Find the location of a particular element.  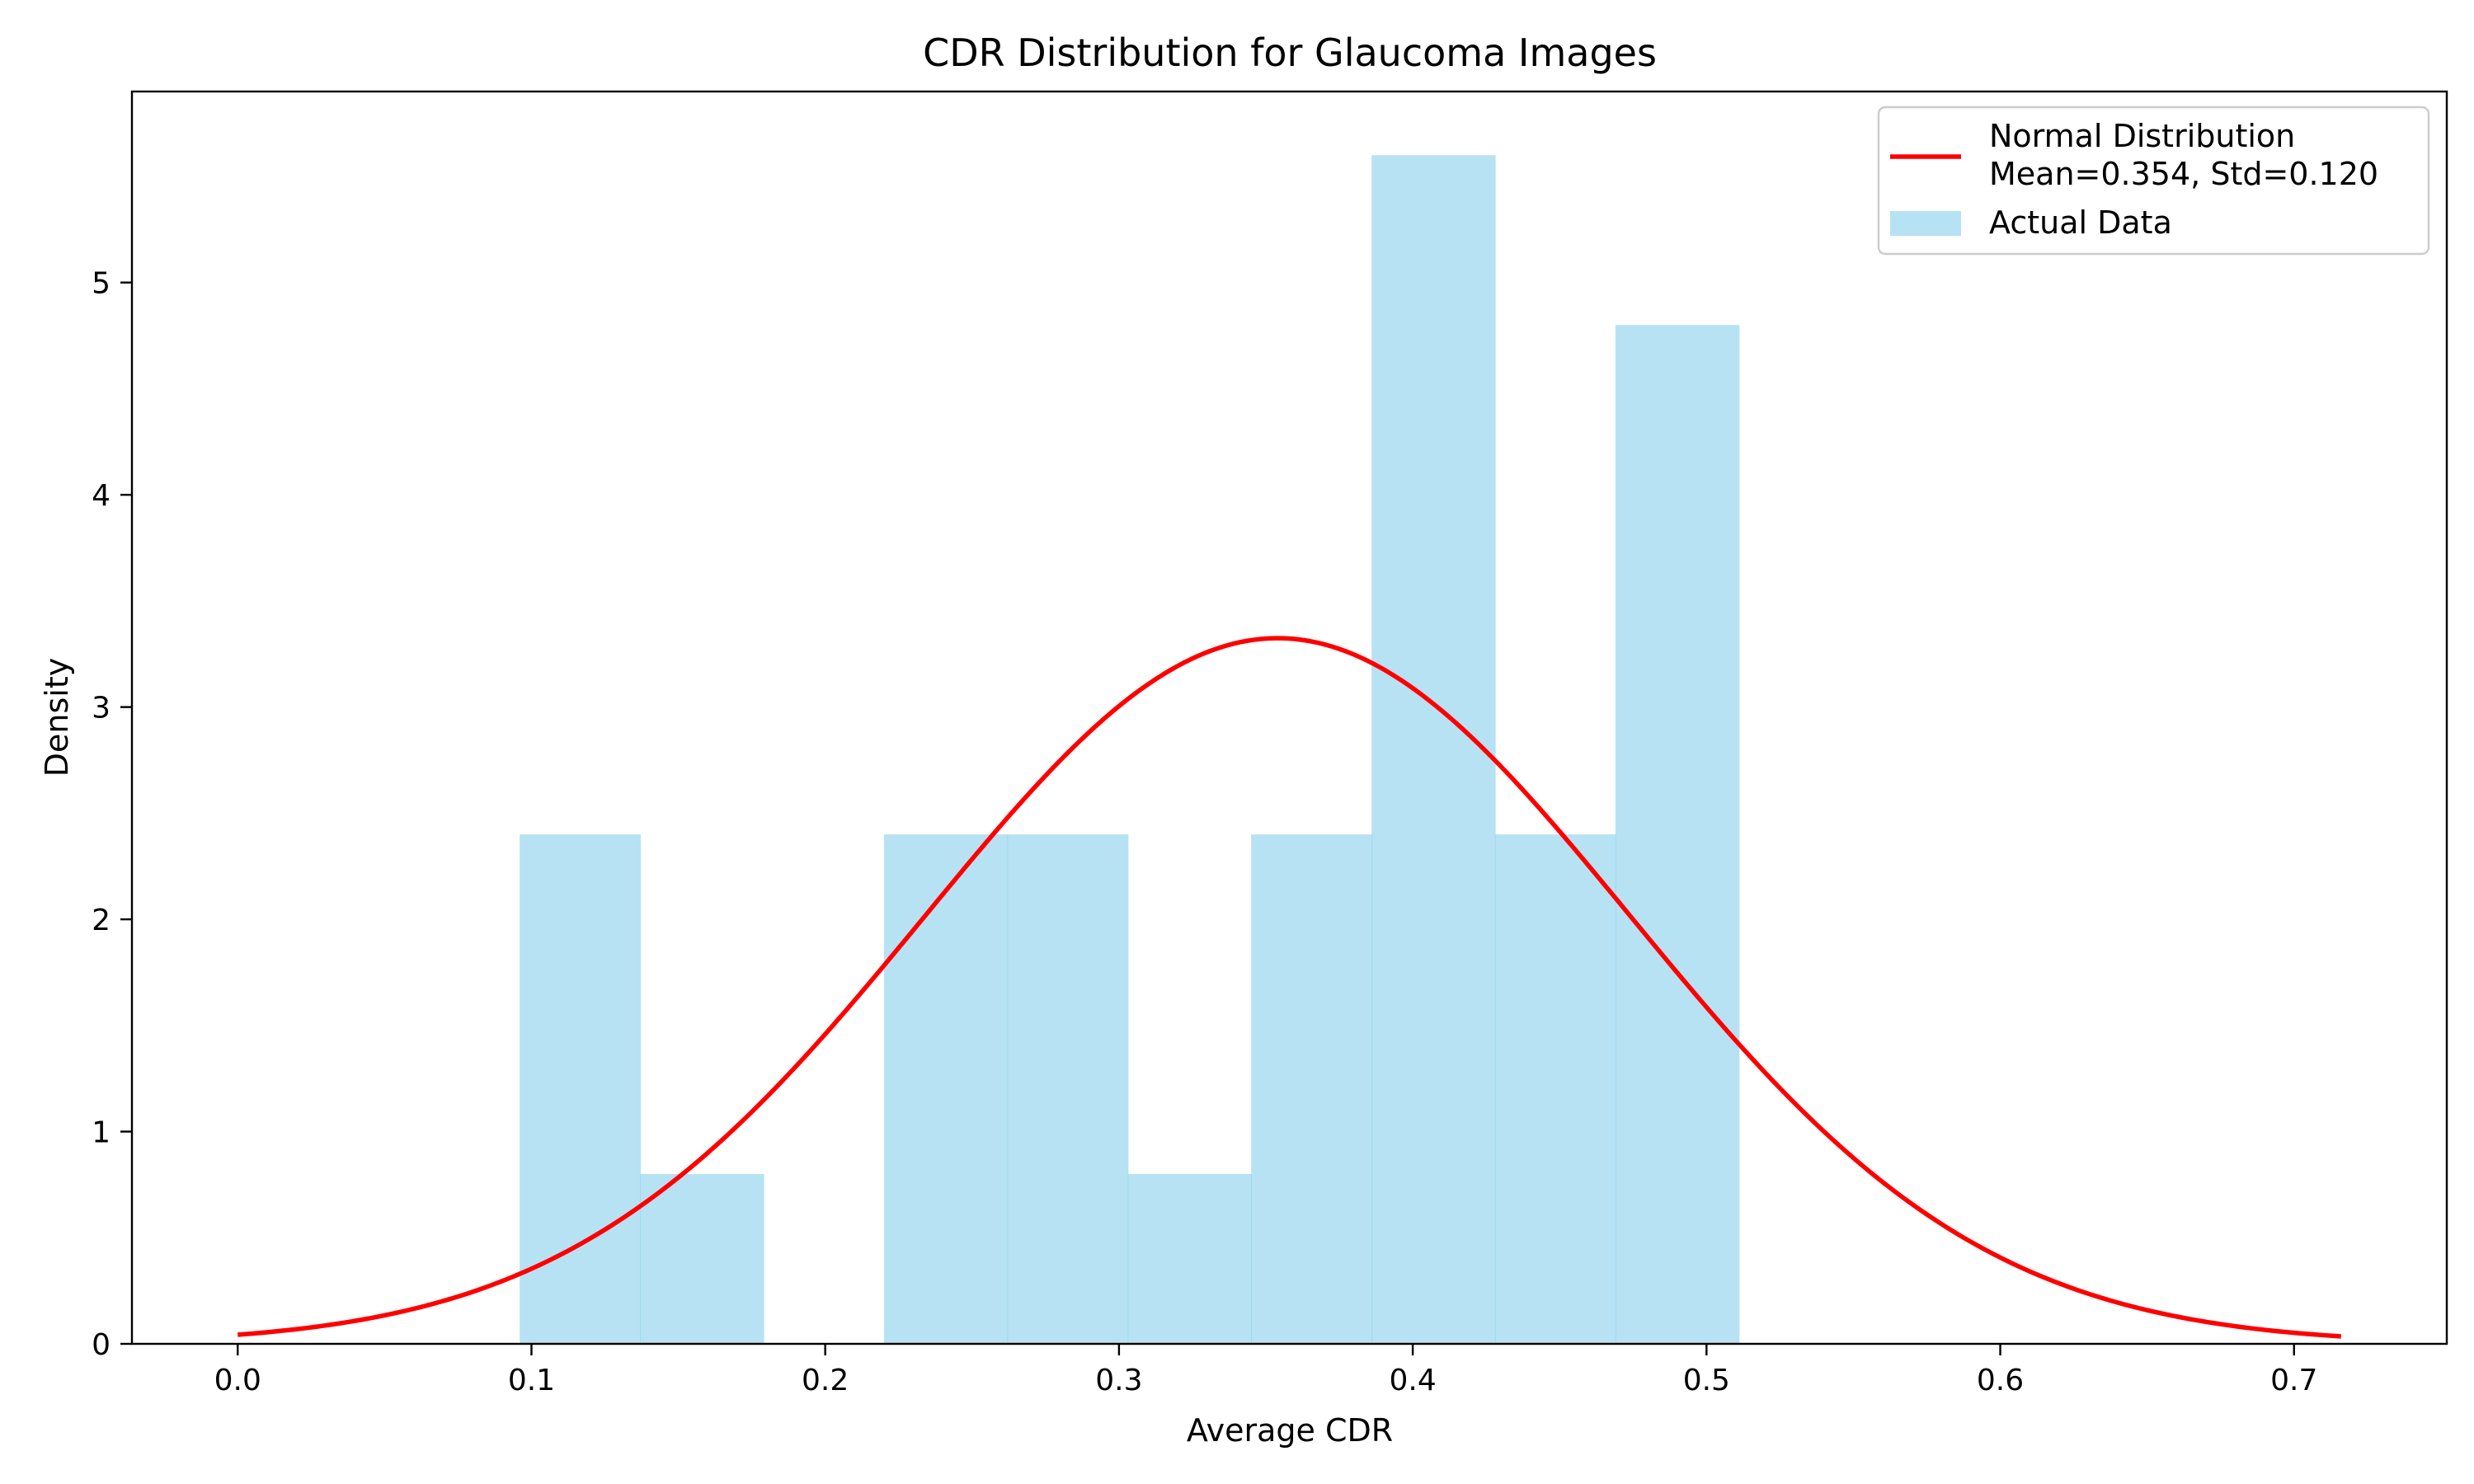

legend-box is located at coordinates (2153, 181).